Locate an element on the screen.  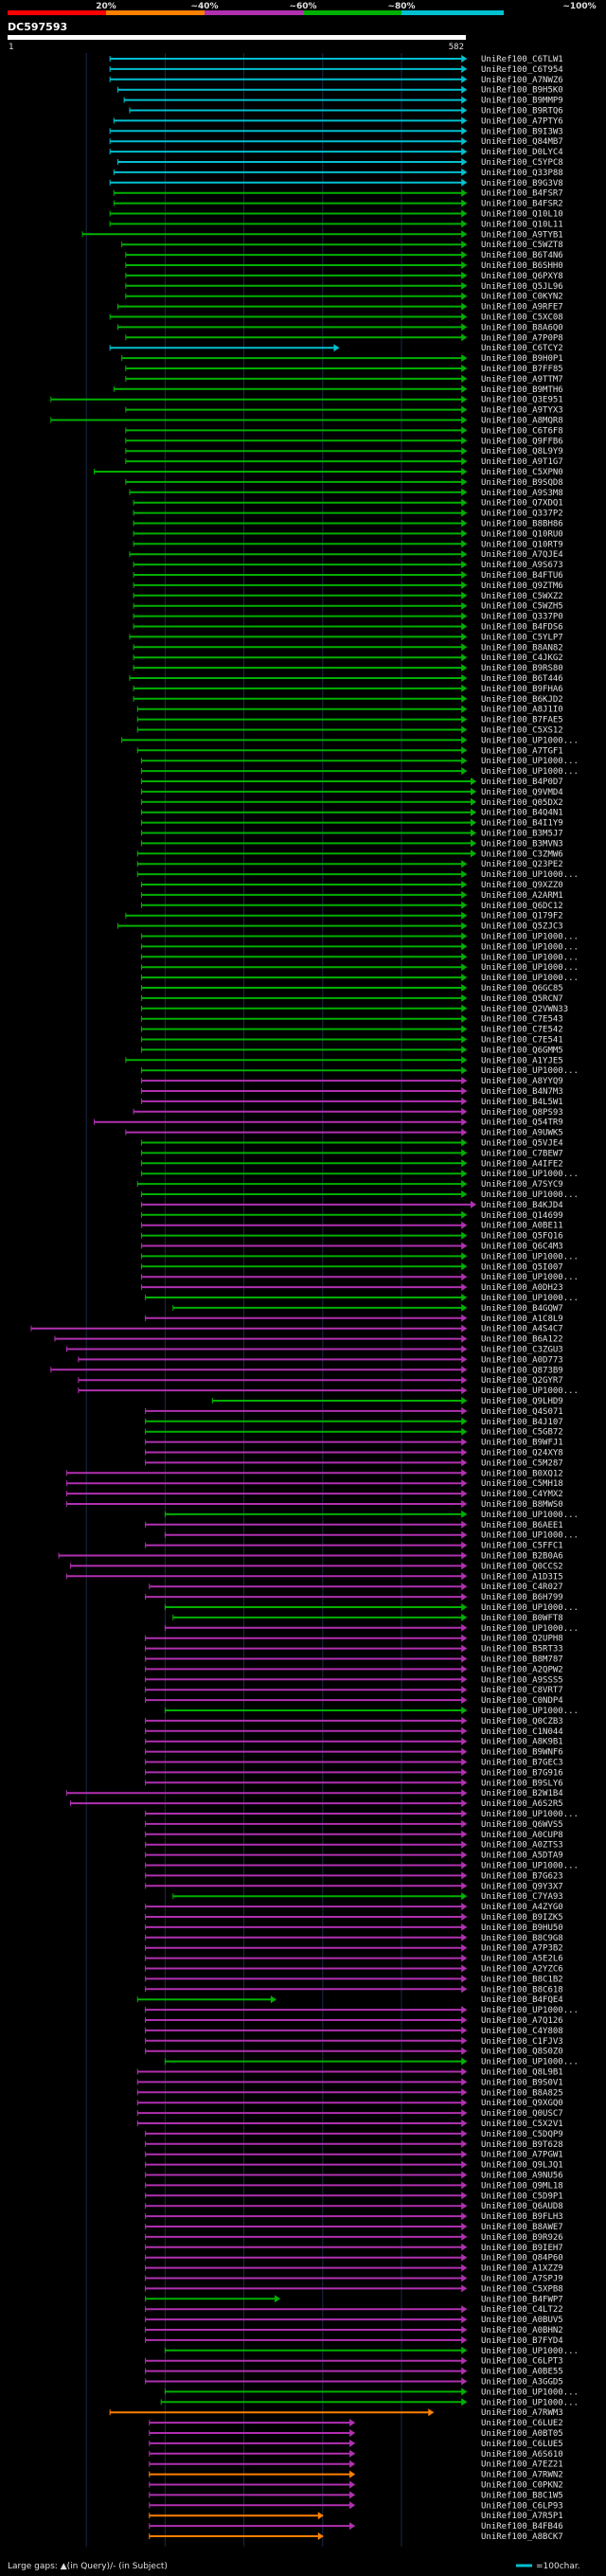
hit-label: UniRef100_B3MVN3 is located at coordinates (522, 844).